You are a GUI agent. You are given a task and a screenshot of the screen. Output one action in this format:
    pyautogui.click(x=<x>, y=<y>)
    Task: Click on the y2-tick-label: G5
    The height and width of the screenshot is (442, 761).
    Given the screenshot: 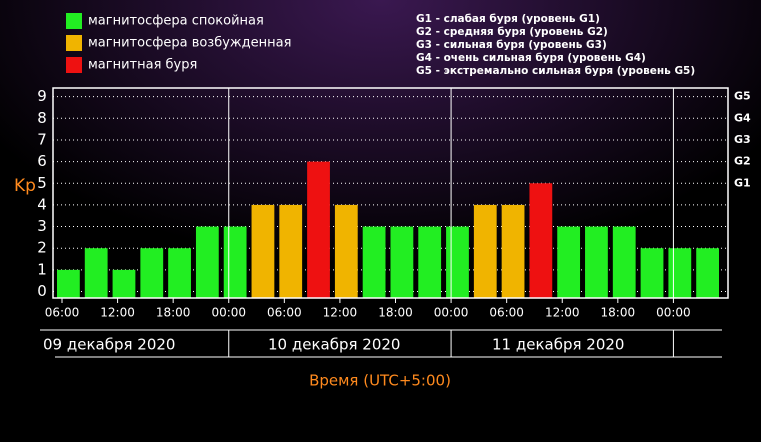 What is the action you would take?
    pyautogui.click(x=742, y=96)
    